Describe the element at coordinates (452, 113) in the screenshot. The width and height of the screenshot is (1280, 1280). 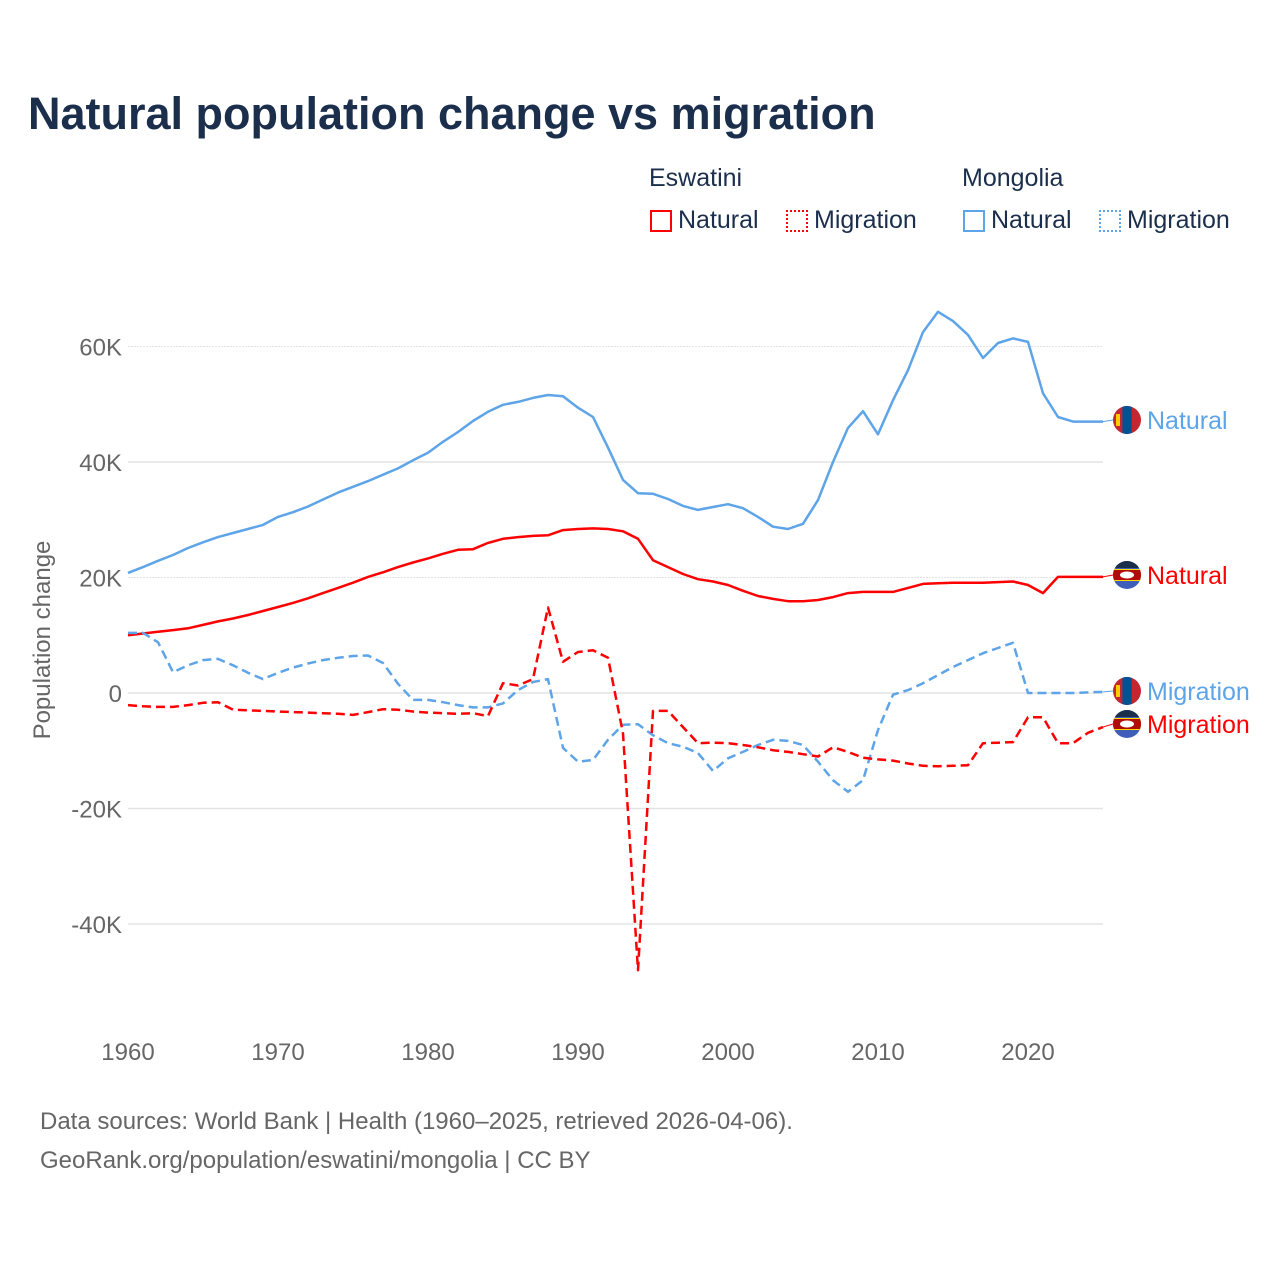
I see `chart-title: Natural population change vs migration` at that location.